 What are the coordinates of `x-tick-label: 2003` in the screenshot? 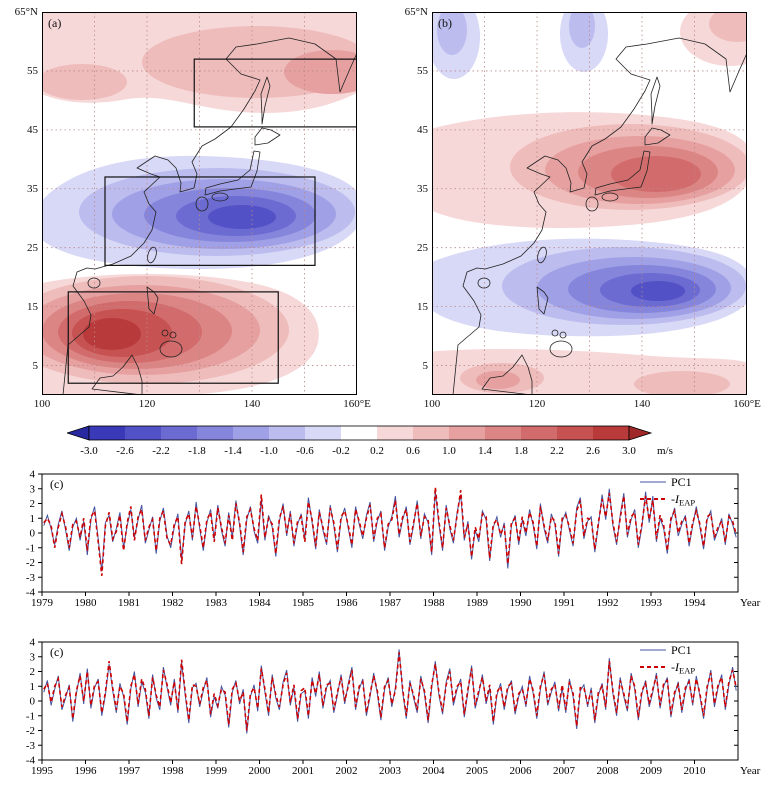 It's located at (390, 771).